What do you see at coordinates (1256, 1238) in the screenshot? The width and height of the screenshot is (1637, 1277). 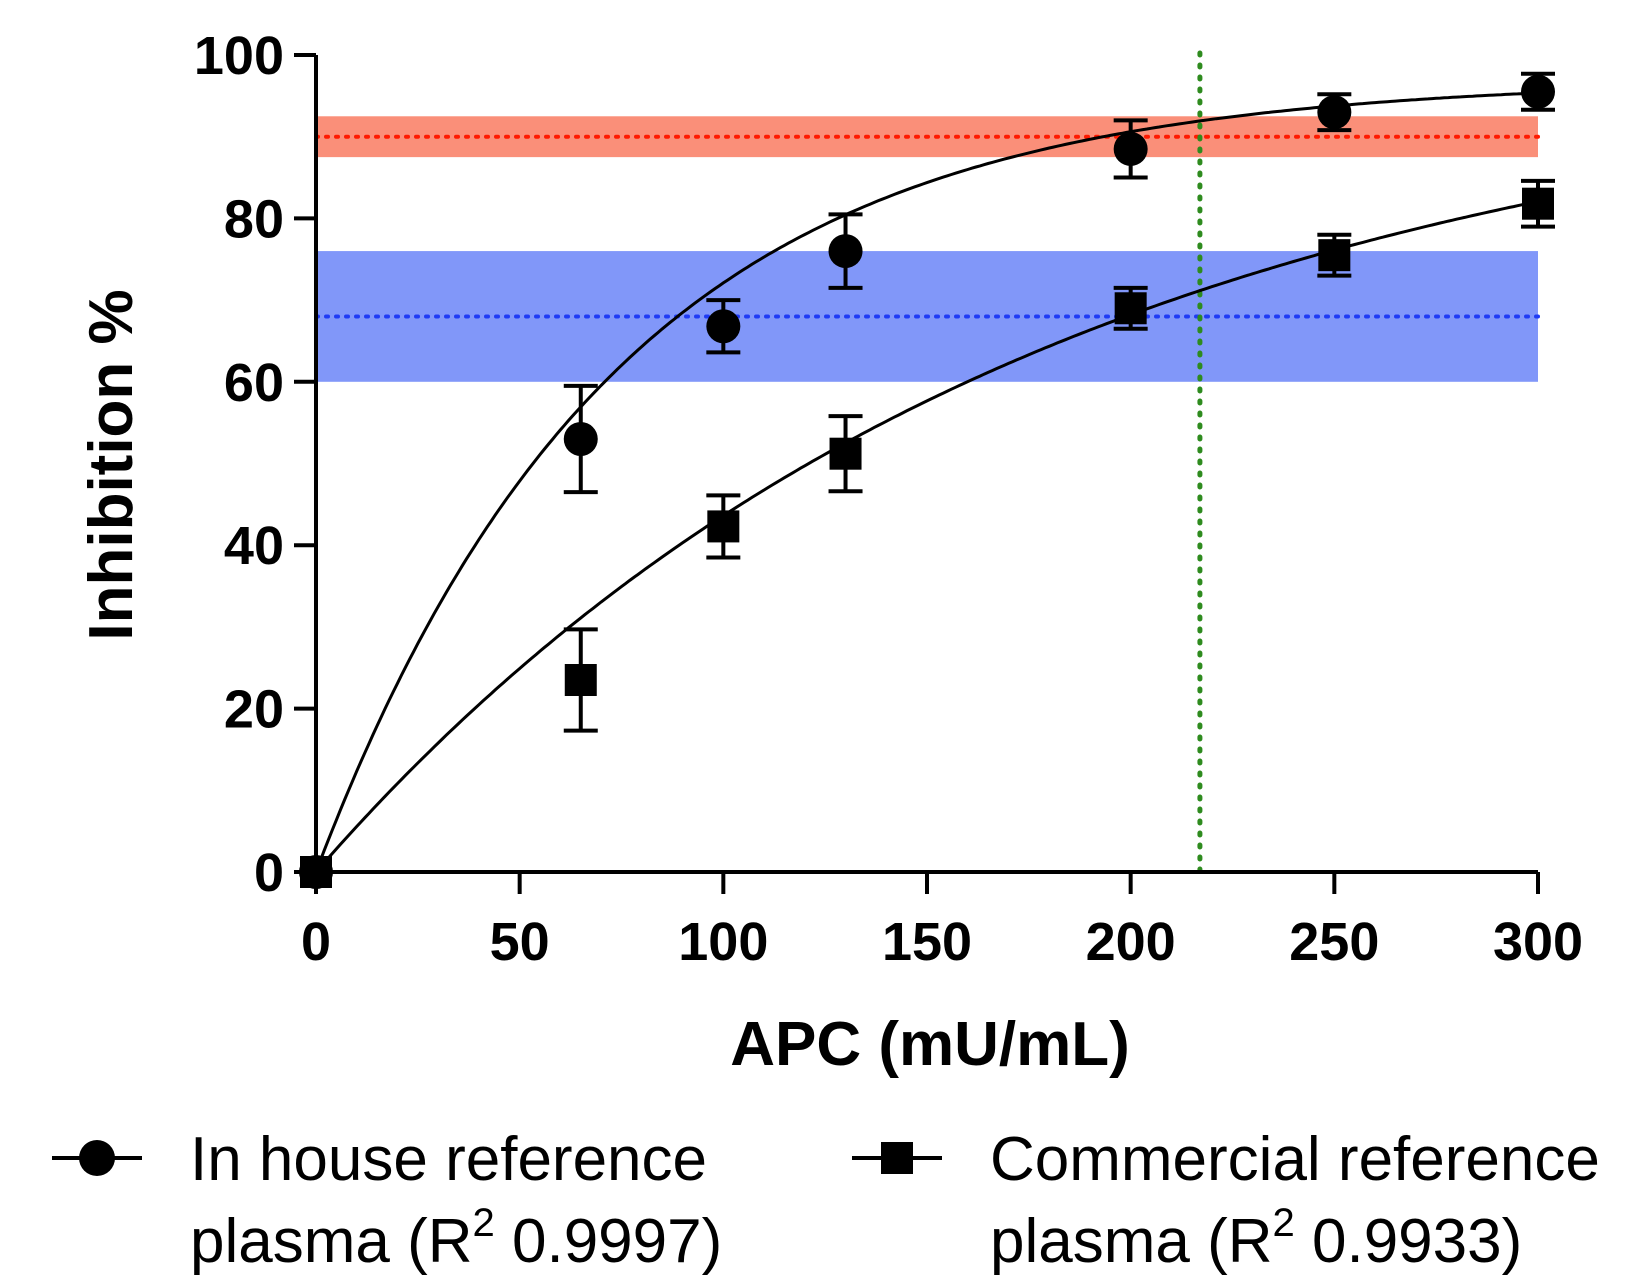 I see `legend-label-commercial-line2: plasma (R2 0.9933)` at bounding box center [1256, 1238].